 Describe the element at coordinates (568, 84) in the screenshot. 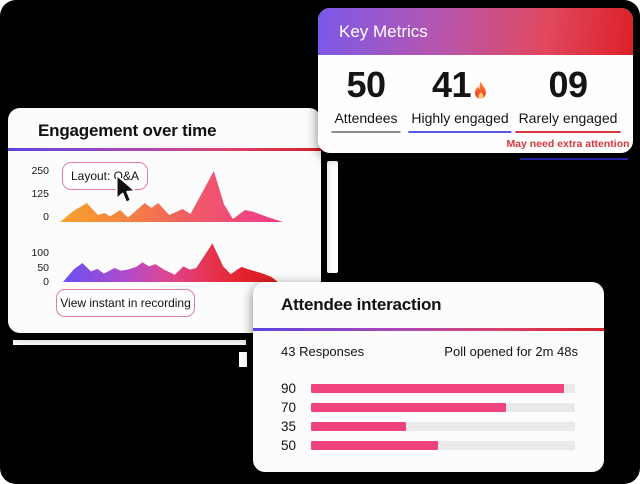

I see `metric-rarely-engaged-value: 09` at that location.